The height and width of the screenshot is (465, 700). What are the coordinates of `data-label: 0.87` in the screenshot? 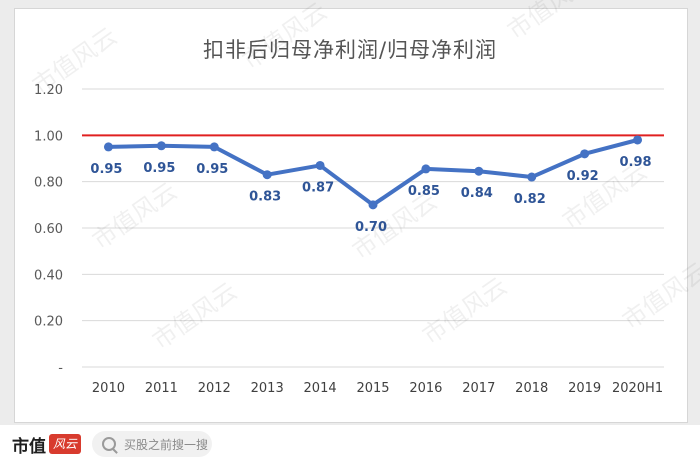 It's located at (318, 187).